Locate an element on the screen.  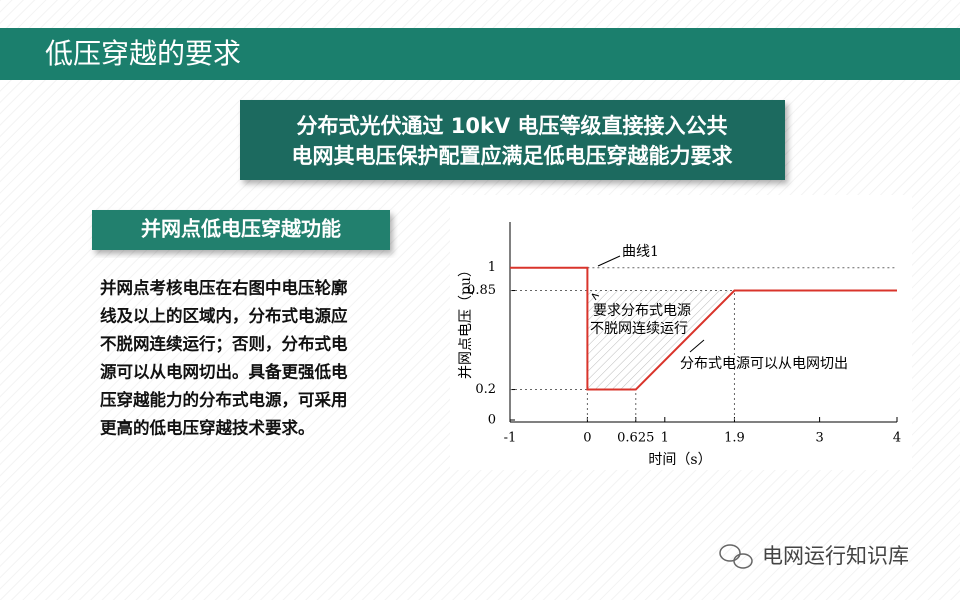
line is located at coordinates (703, 328).